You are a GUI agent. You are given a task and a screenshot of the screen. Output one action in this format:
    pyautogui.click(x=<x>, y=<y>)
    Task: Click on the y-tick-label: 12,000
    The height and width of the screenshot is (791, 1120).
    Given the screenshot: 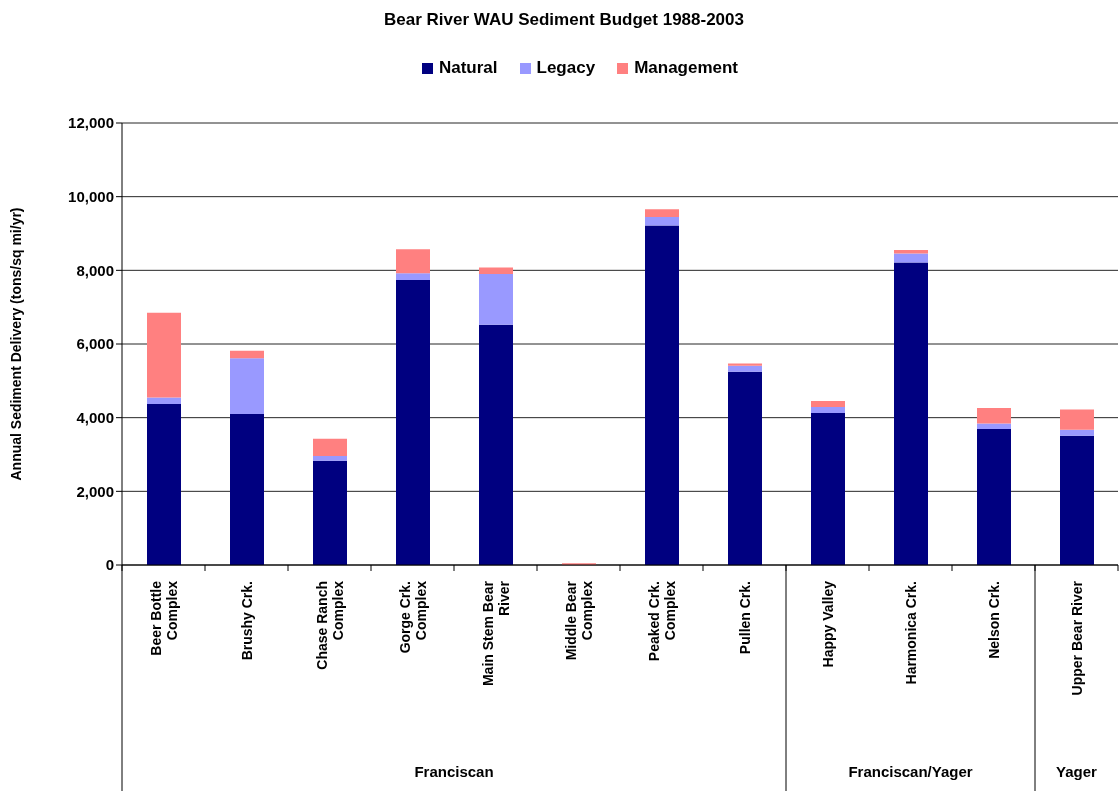 What is the action you would take?
    pyautogui.click(x=91, y=123)
    